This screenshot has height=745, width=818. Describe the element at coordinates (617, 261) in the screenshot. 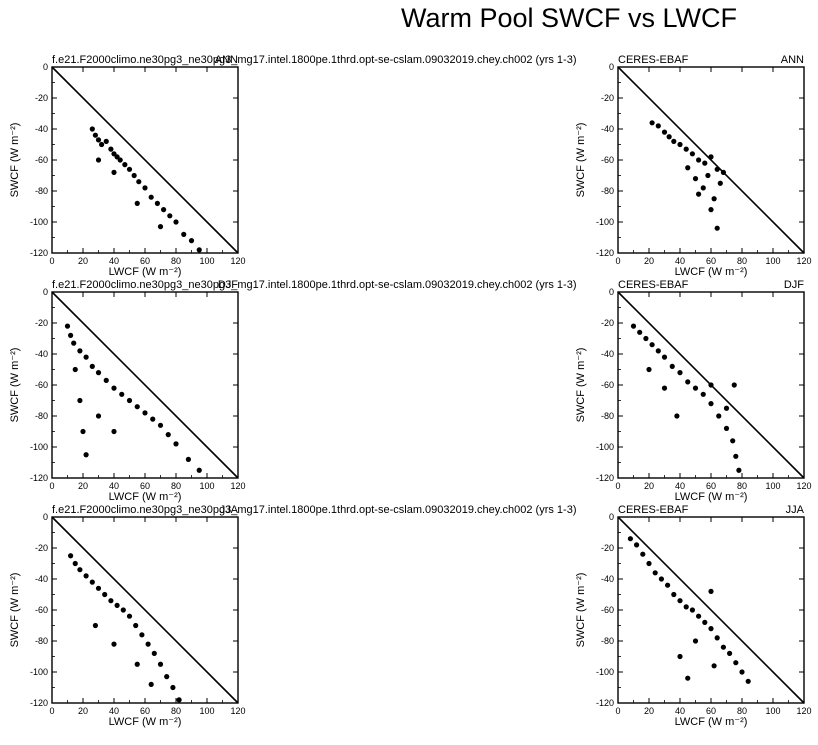

I see `x-tick-label: 0` at that location.